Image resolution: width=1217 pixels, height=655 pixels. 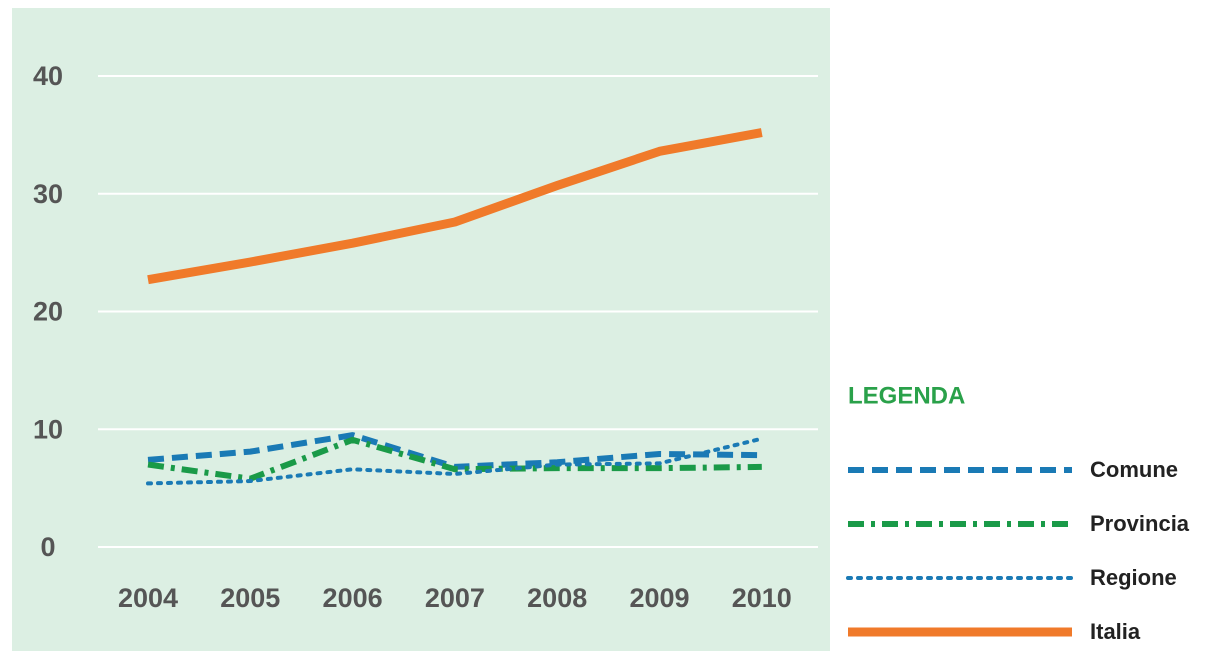 I want to click on x-tick-label: 2007, so click(x=455, y=598).